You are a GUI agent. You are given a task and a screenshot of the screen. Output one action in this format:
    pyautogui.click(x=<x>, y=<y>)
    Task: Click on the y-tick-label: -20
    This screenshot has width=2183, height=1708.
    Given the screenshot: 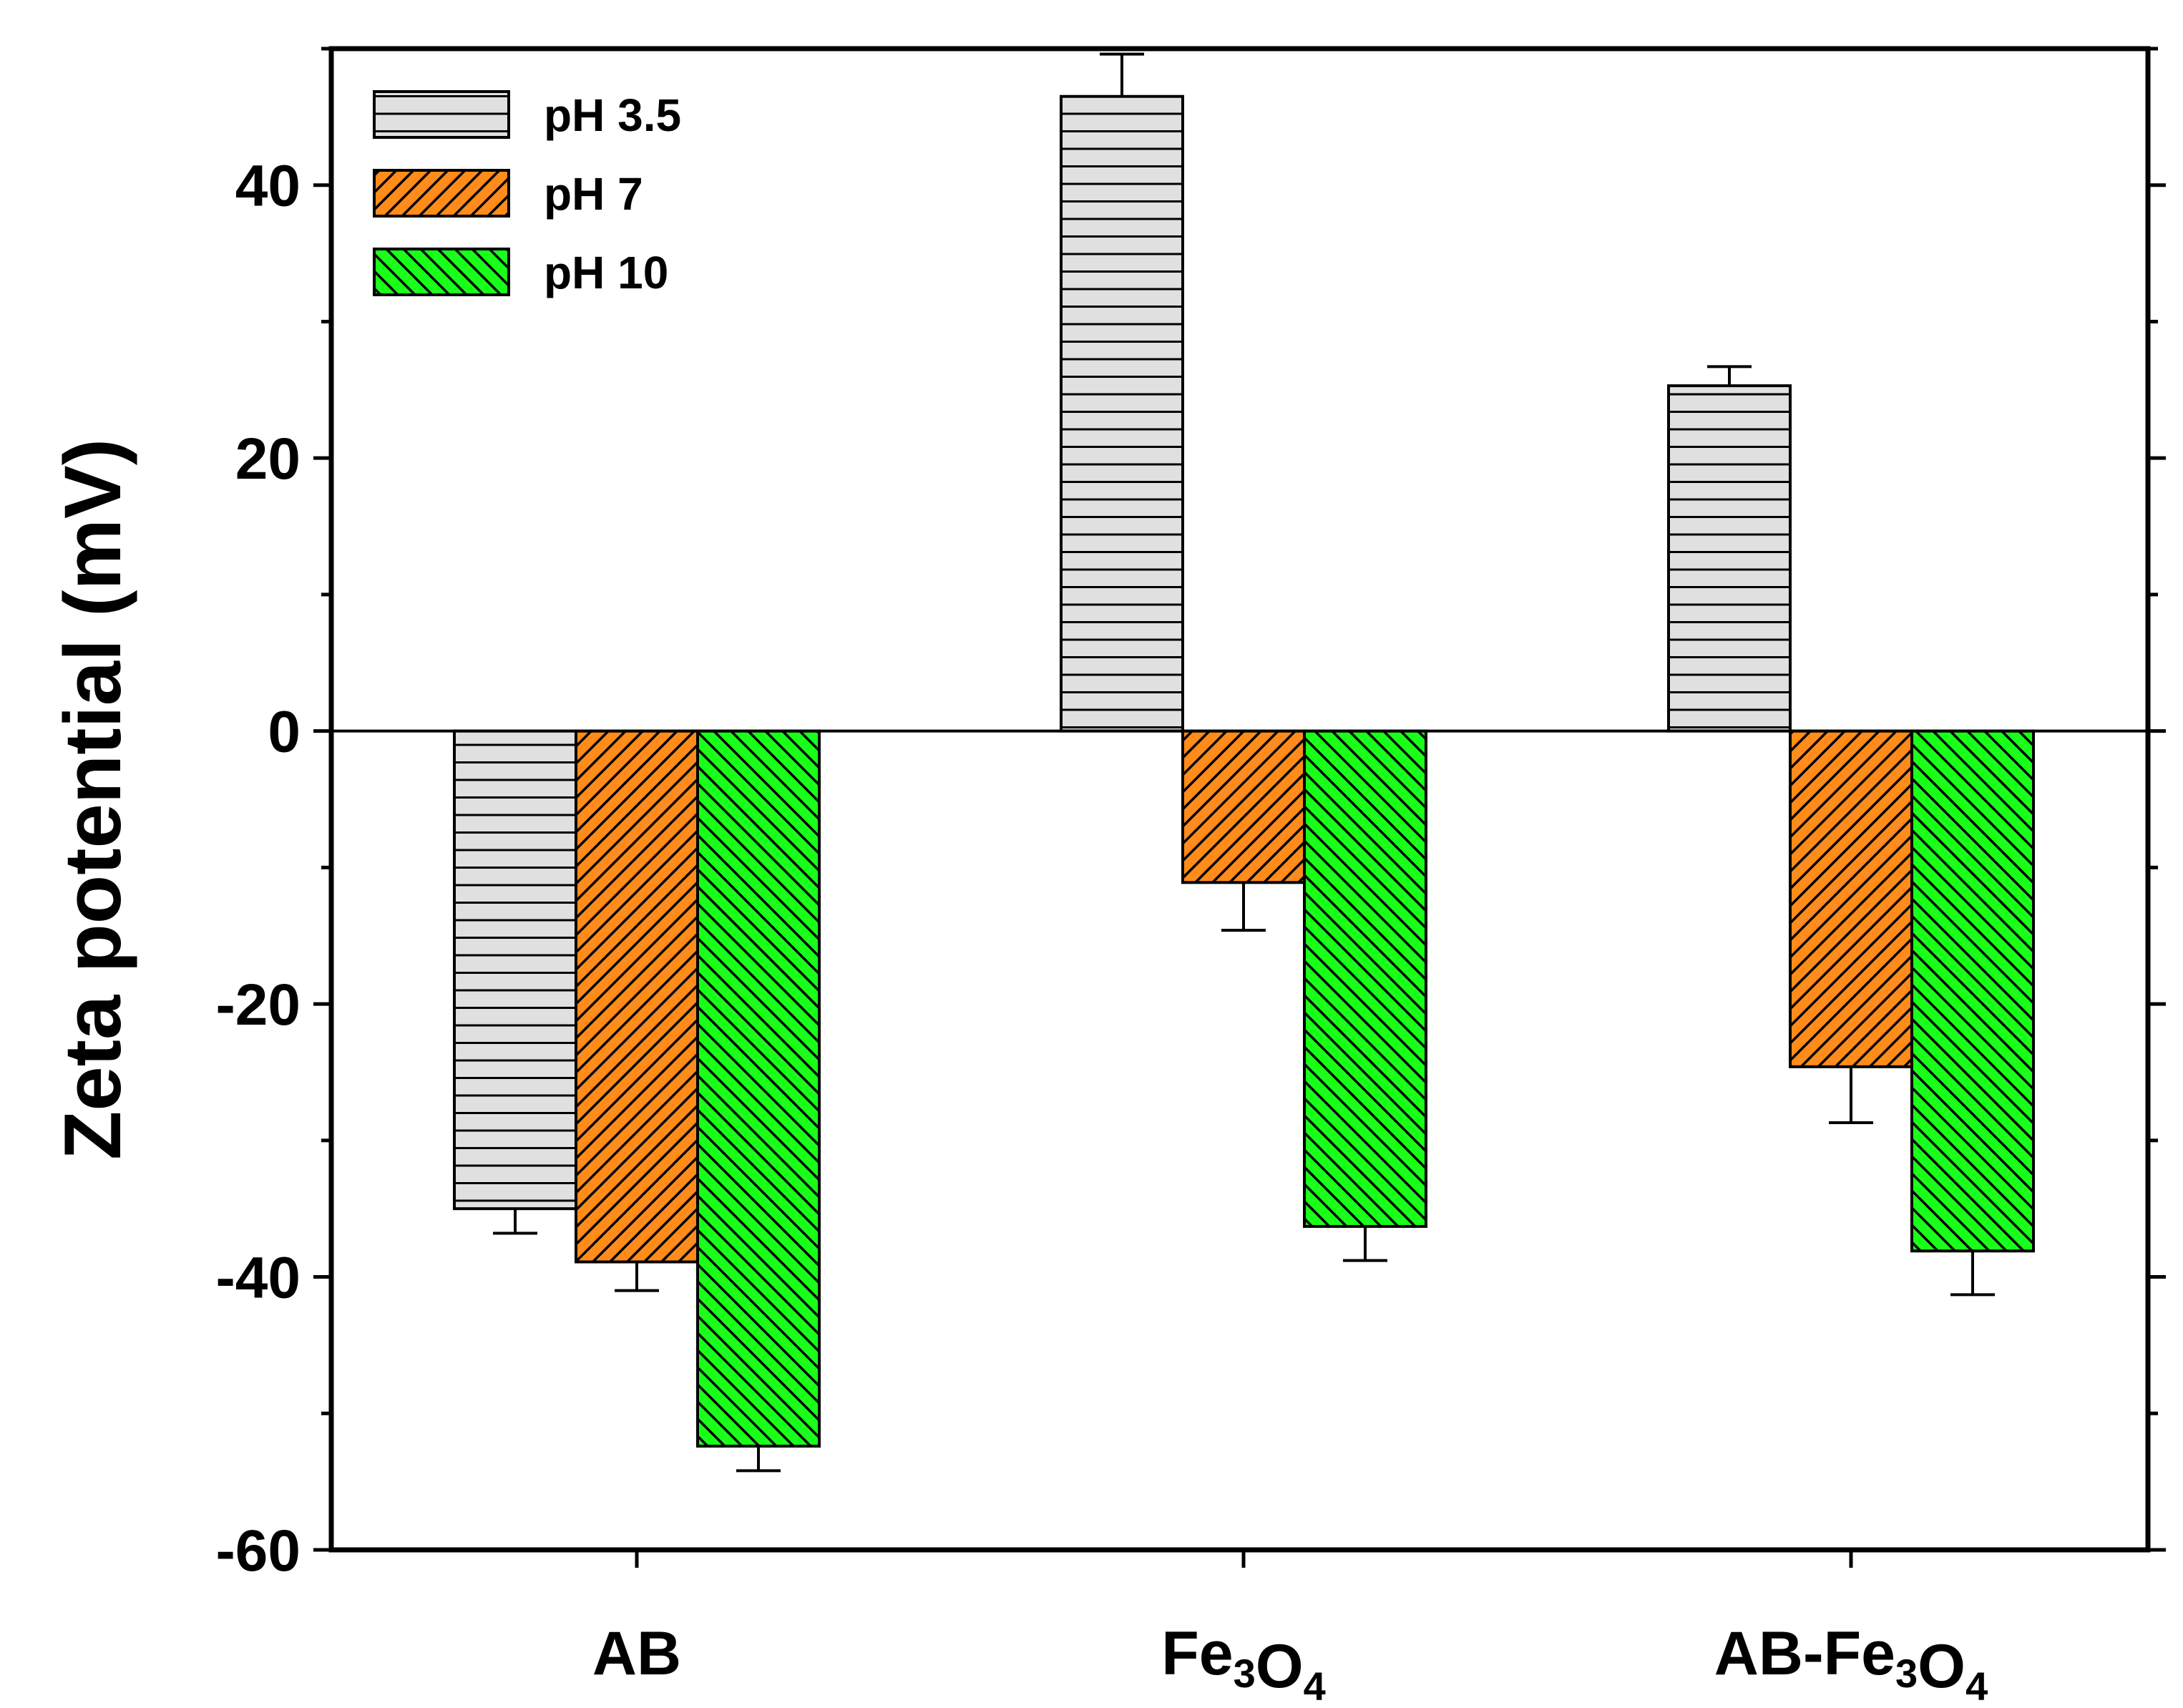 What is the action you would take?
    pyautogui.click(x=258, y=1005)
    